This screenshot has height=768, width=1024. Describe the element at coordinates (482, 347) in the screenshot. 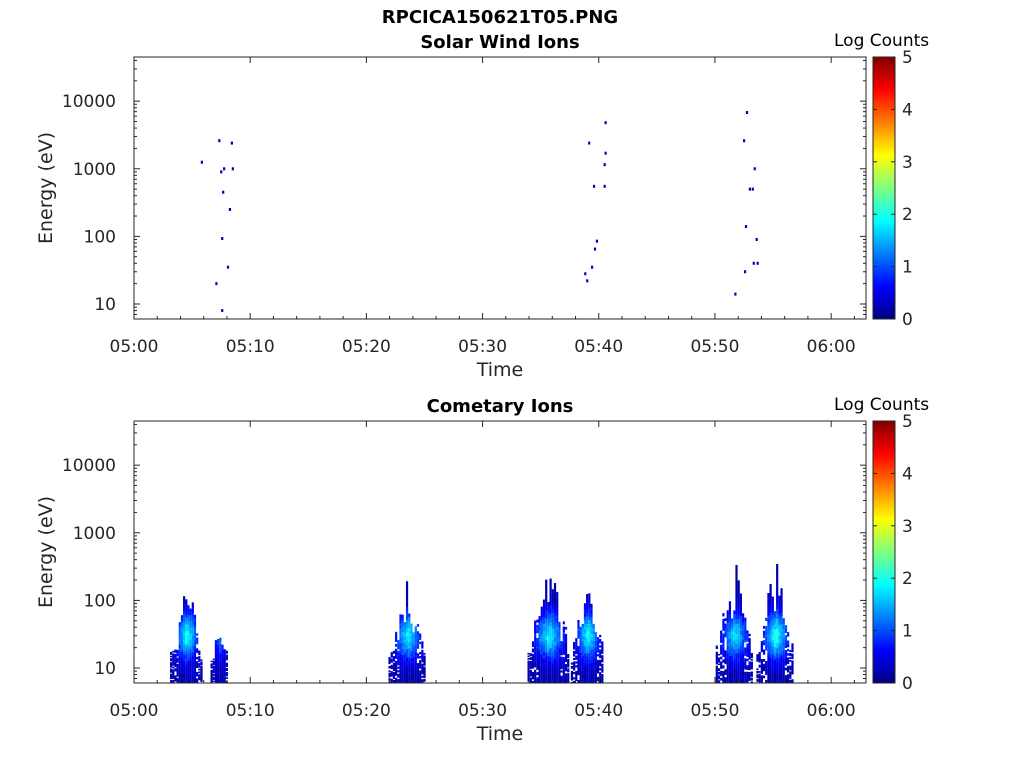

I see `x-tick-label: 05:30` at that location.